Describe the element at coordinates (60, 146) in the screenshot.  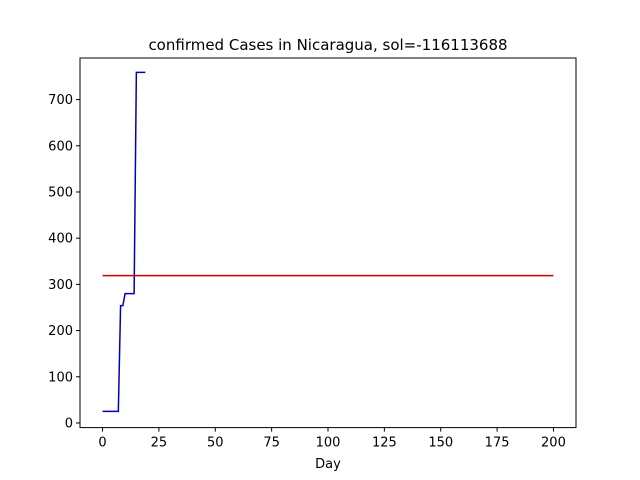
I see `y-tick-label: 600` at that location.